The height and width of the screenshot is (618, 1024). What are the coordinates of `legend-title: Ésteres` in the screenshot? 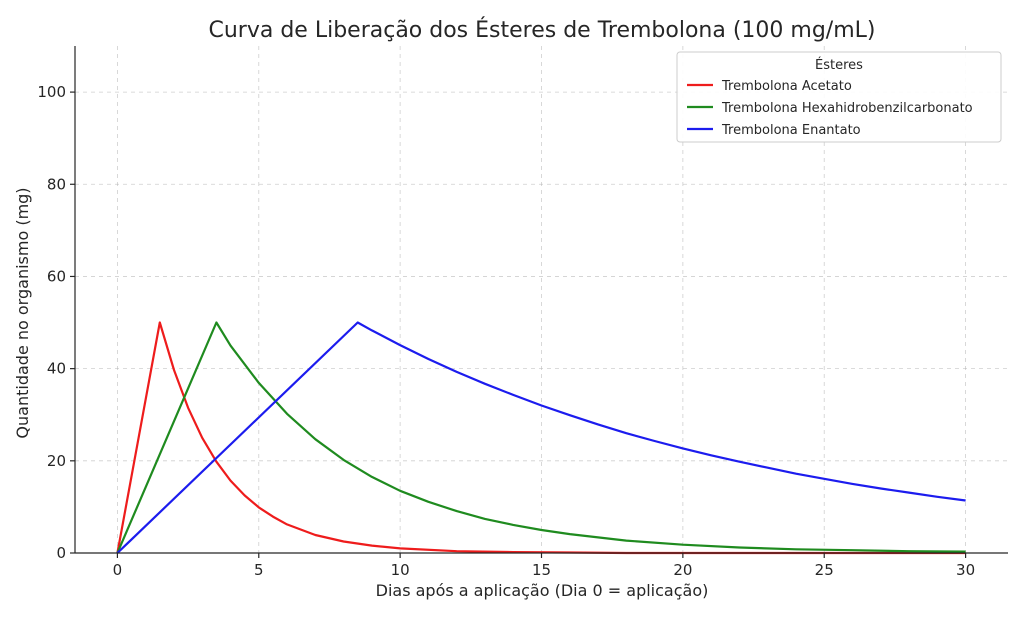 It's located at (839, 65).